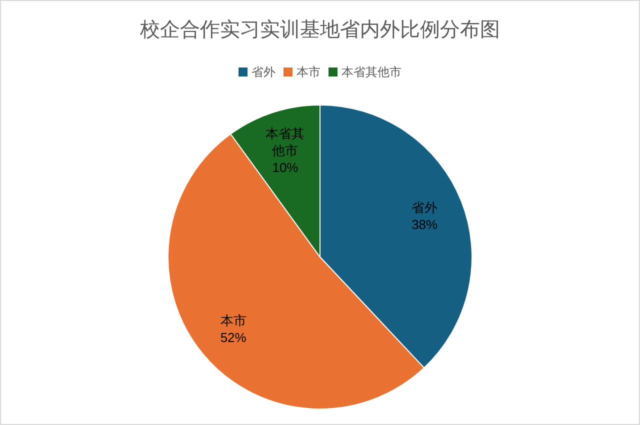 The height and width of the screenshot is (425, 640). I want to click on slice-label: 本省其他市, so click(285, 141).